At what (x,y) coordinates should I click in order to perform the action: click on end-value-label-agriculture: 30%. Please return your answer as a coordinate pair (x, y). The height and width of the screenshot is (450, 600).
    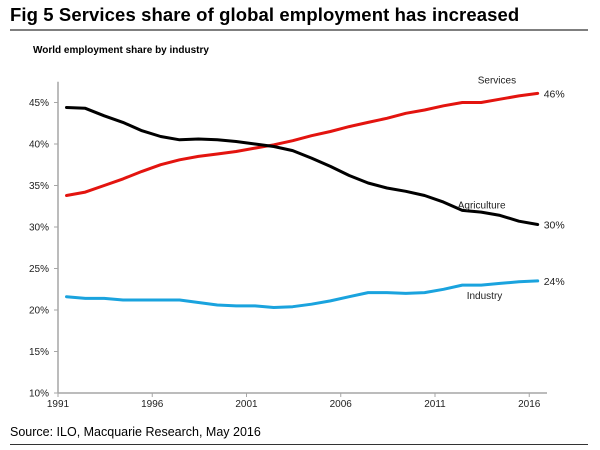
    Looking at the image, I should click on (554, 226).